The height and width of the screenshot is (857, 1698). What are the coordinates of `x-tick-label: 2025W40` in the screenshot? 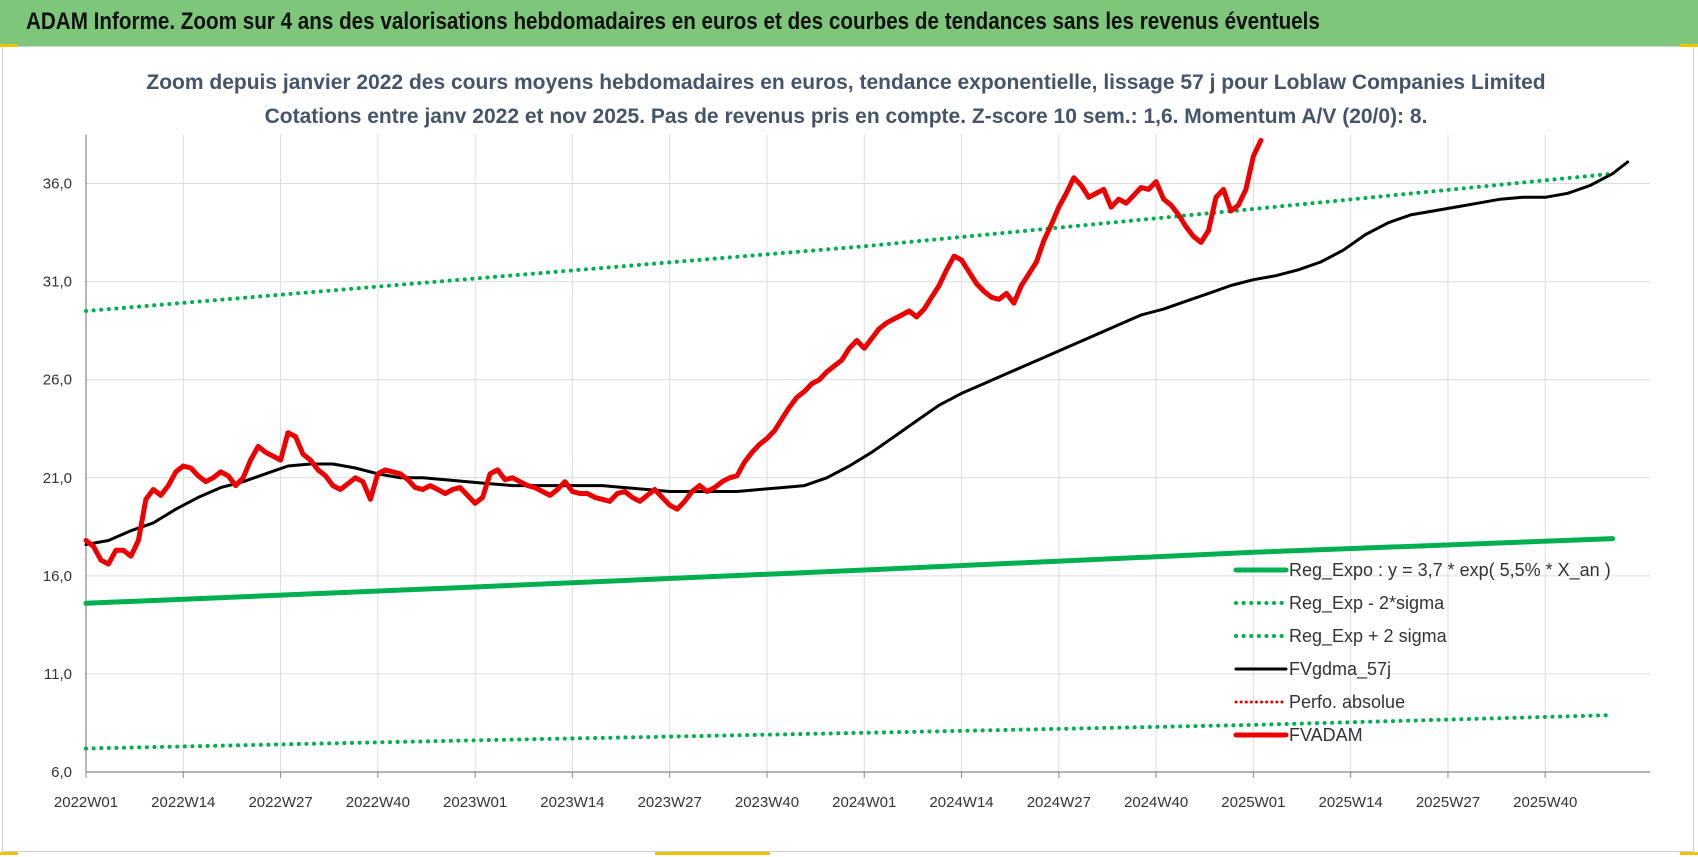 It's located at (1545, 802).